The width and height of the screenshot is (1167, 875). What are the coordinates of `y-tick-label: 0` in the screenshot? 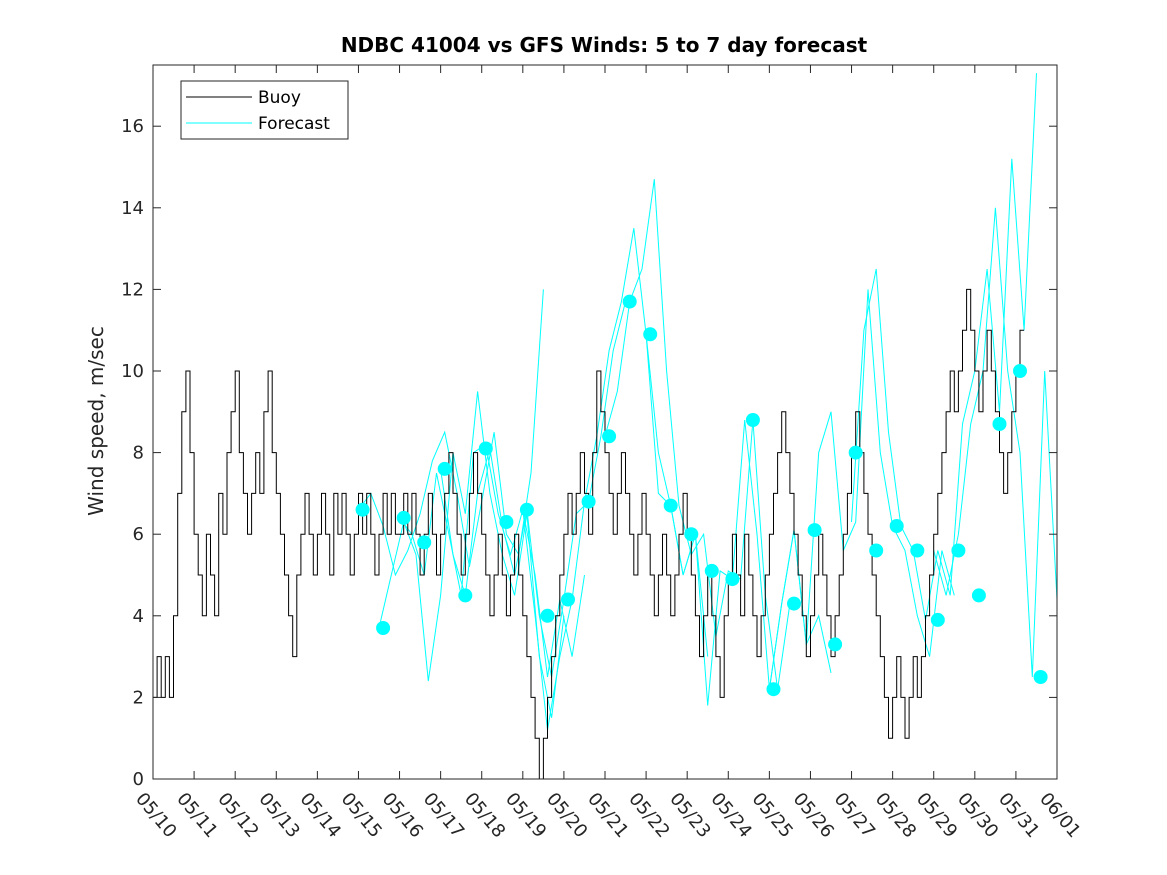 It's located at (138, 779).